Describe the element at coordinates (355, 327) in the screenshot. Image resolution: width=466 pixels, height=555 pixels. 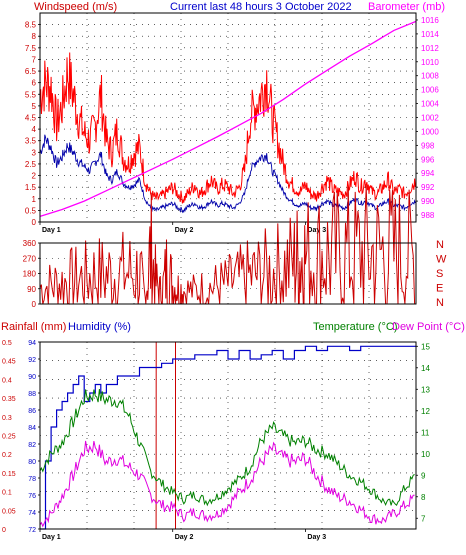
I see `temperature-axis-label: Temperature (°C)` at that location.